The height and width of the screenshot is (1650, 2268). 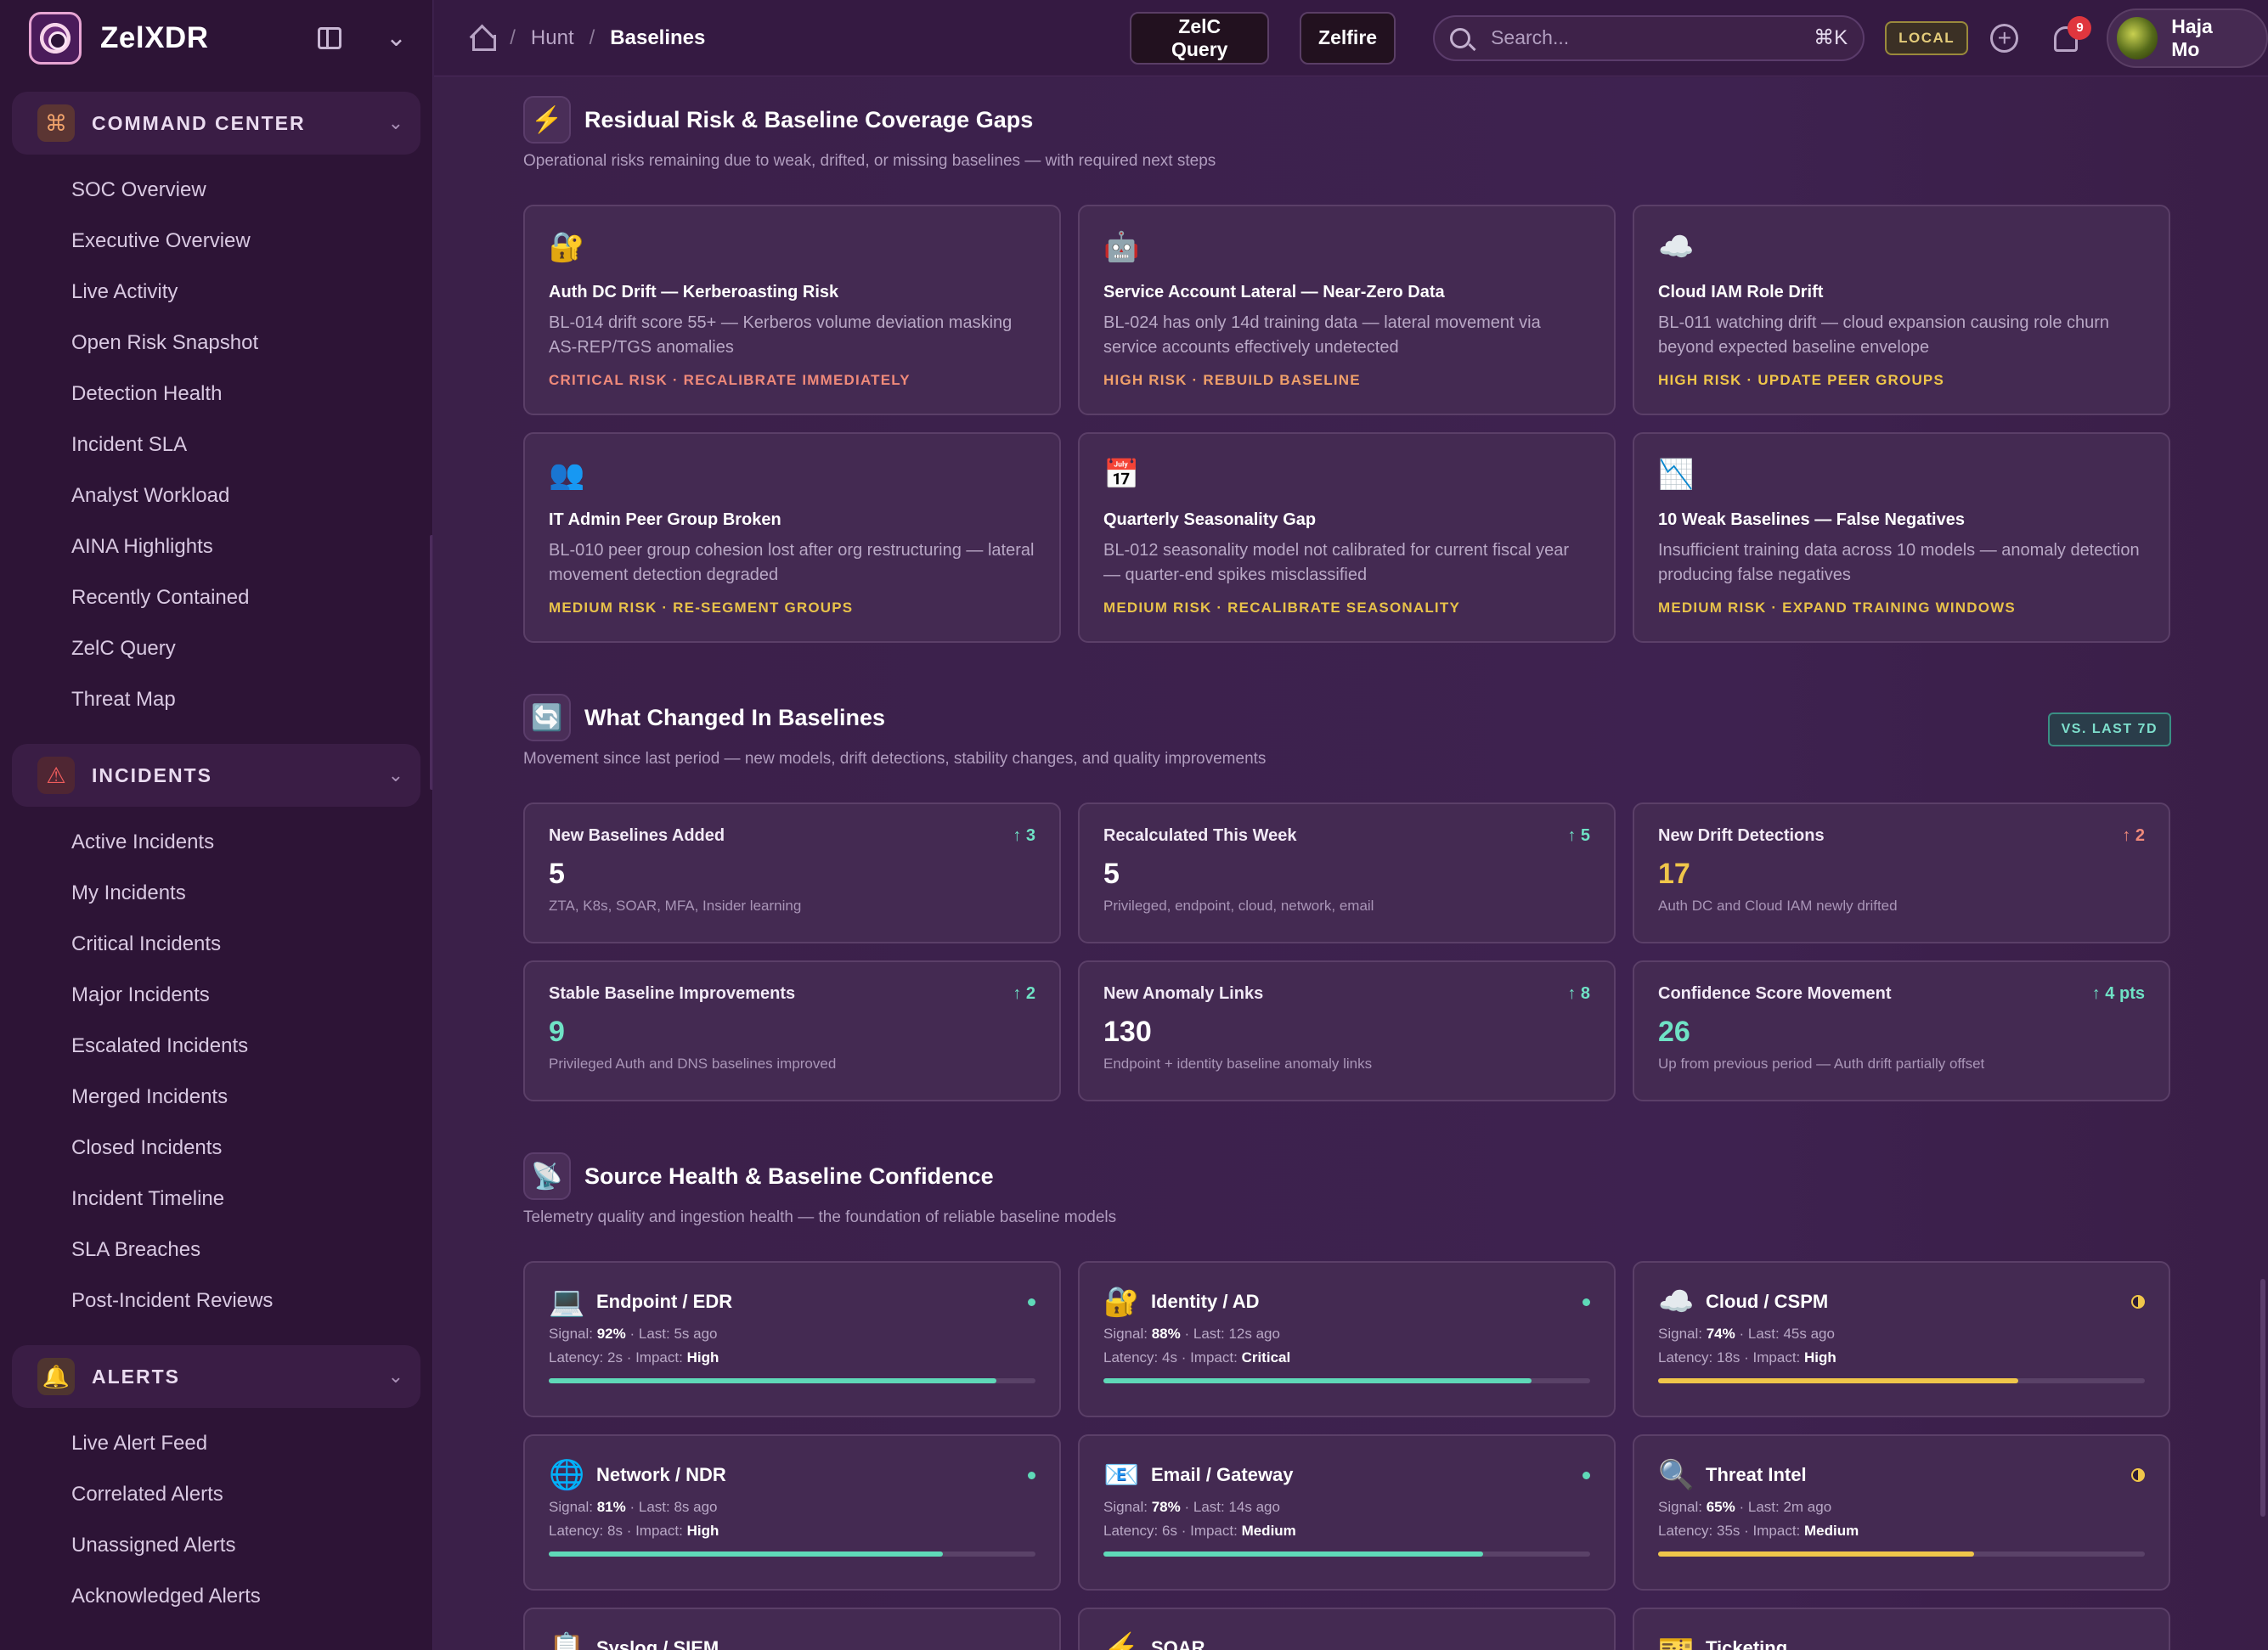 What do you see at coordinates (792, 1507) in the screenshot?
I see `source-signal-line: Signal: 81% · Last: 8s ago` at bounding box center [792, 1507].